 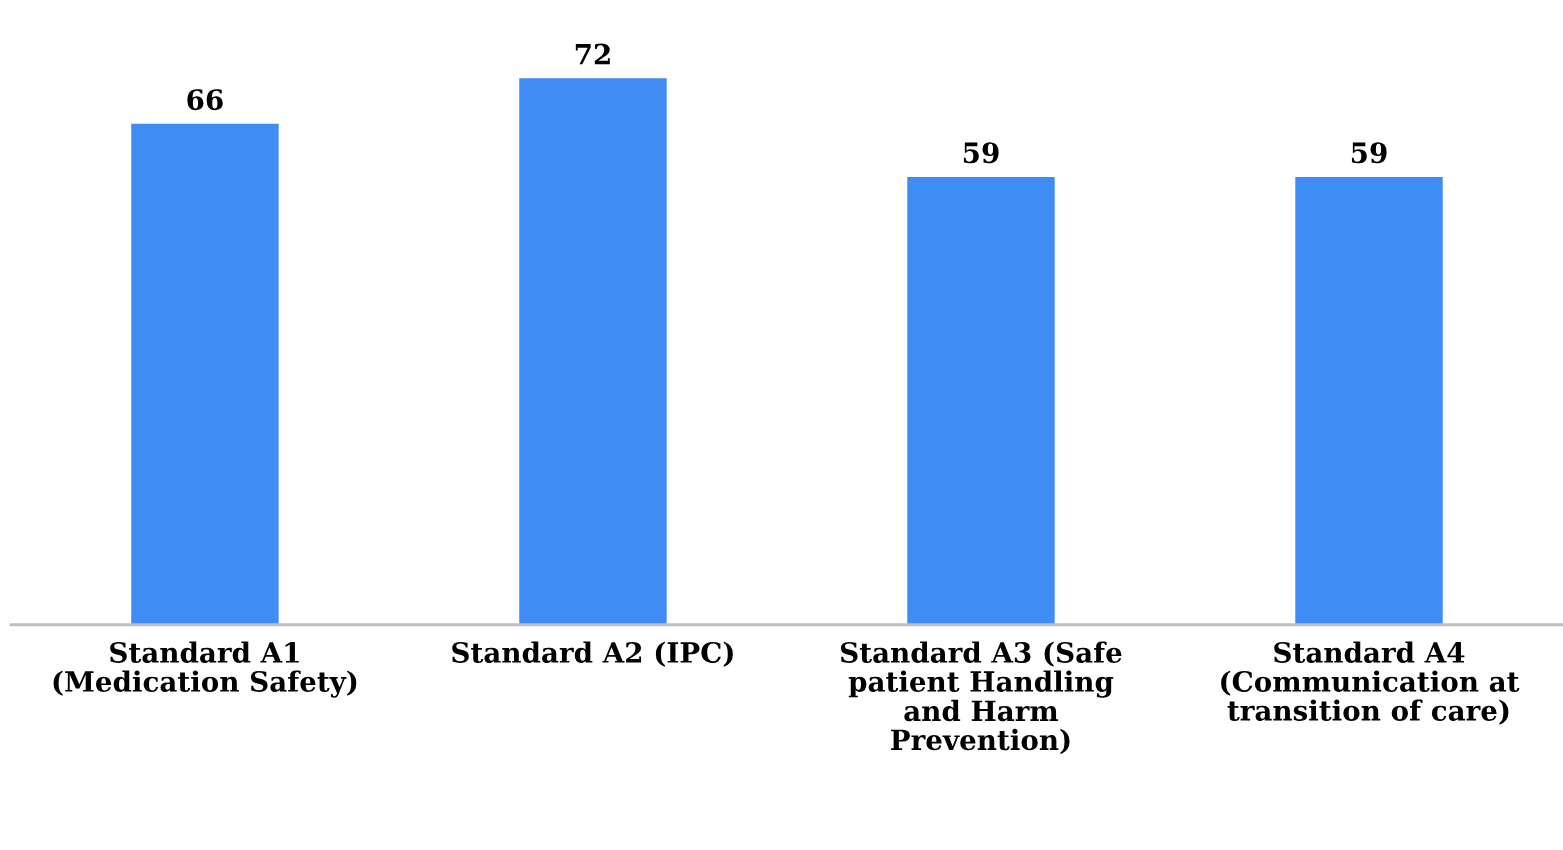 What do you see at coordinates (981, 698) in the screenshot?
I see `x-tick-label: Standard A3 (Safe patient Handling and Harm Prevention)` at bounding box center [981, 698].